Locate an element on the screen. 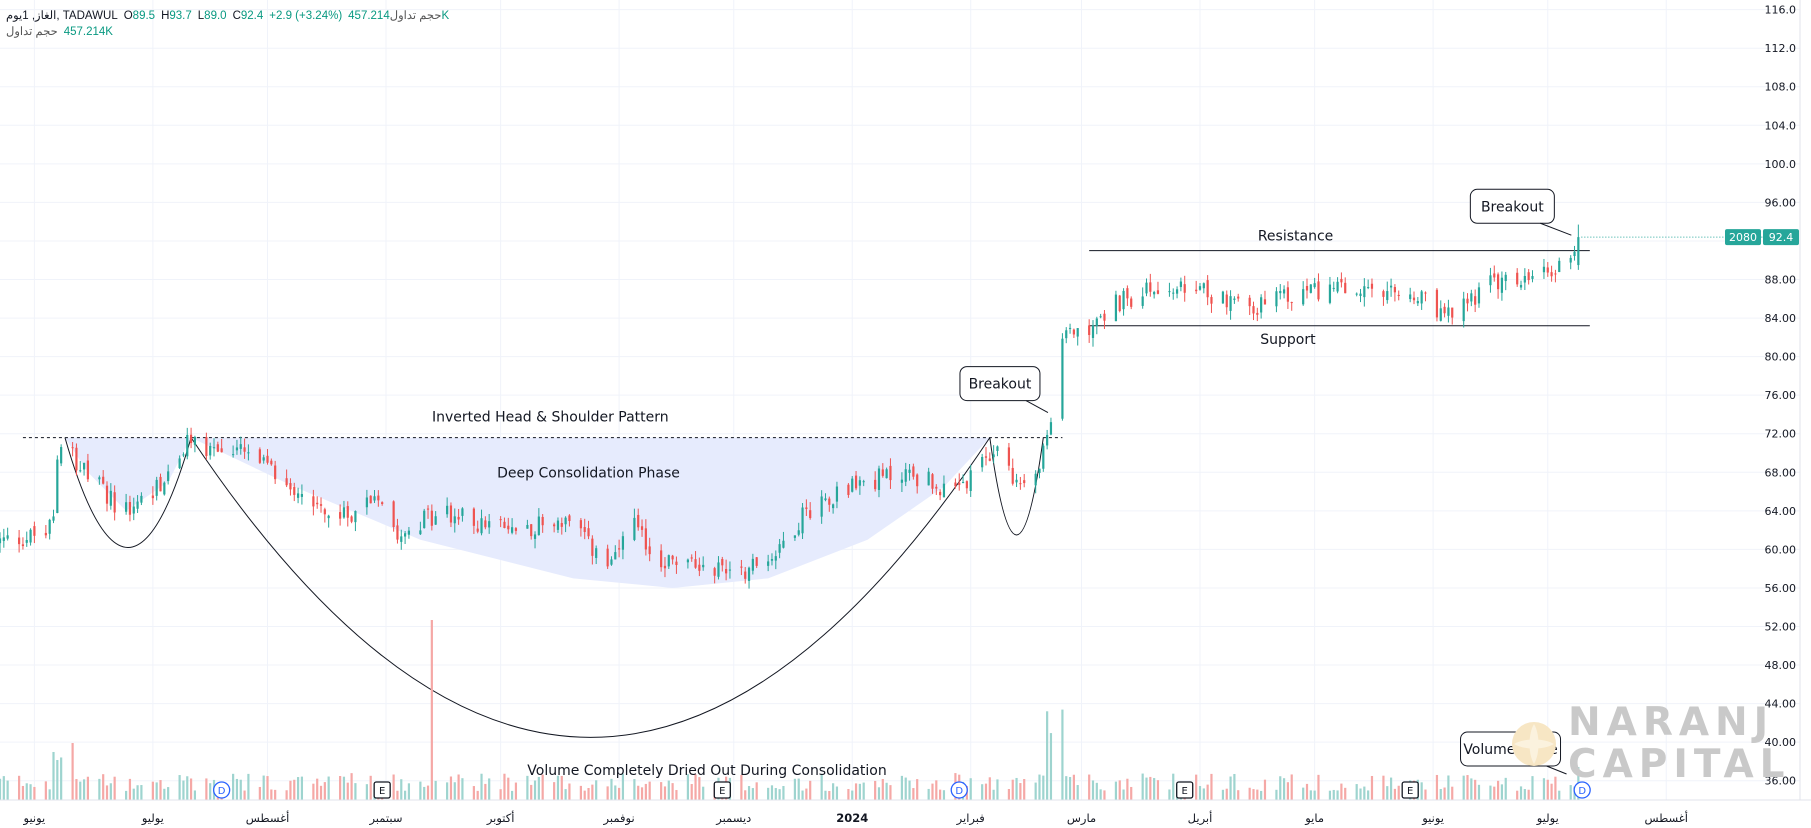 The height and width of the screenshot is (828, 1811). price-tick-label: 88.00 is located at coordinates (1781, 280).